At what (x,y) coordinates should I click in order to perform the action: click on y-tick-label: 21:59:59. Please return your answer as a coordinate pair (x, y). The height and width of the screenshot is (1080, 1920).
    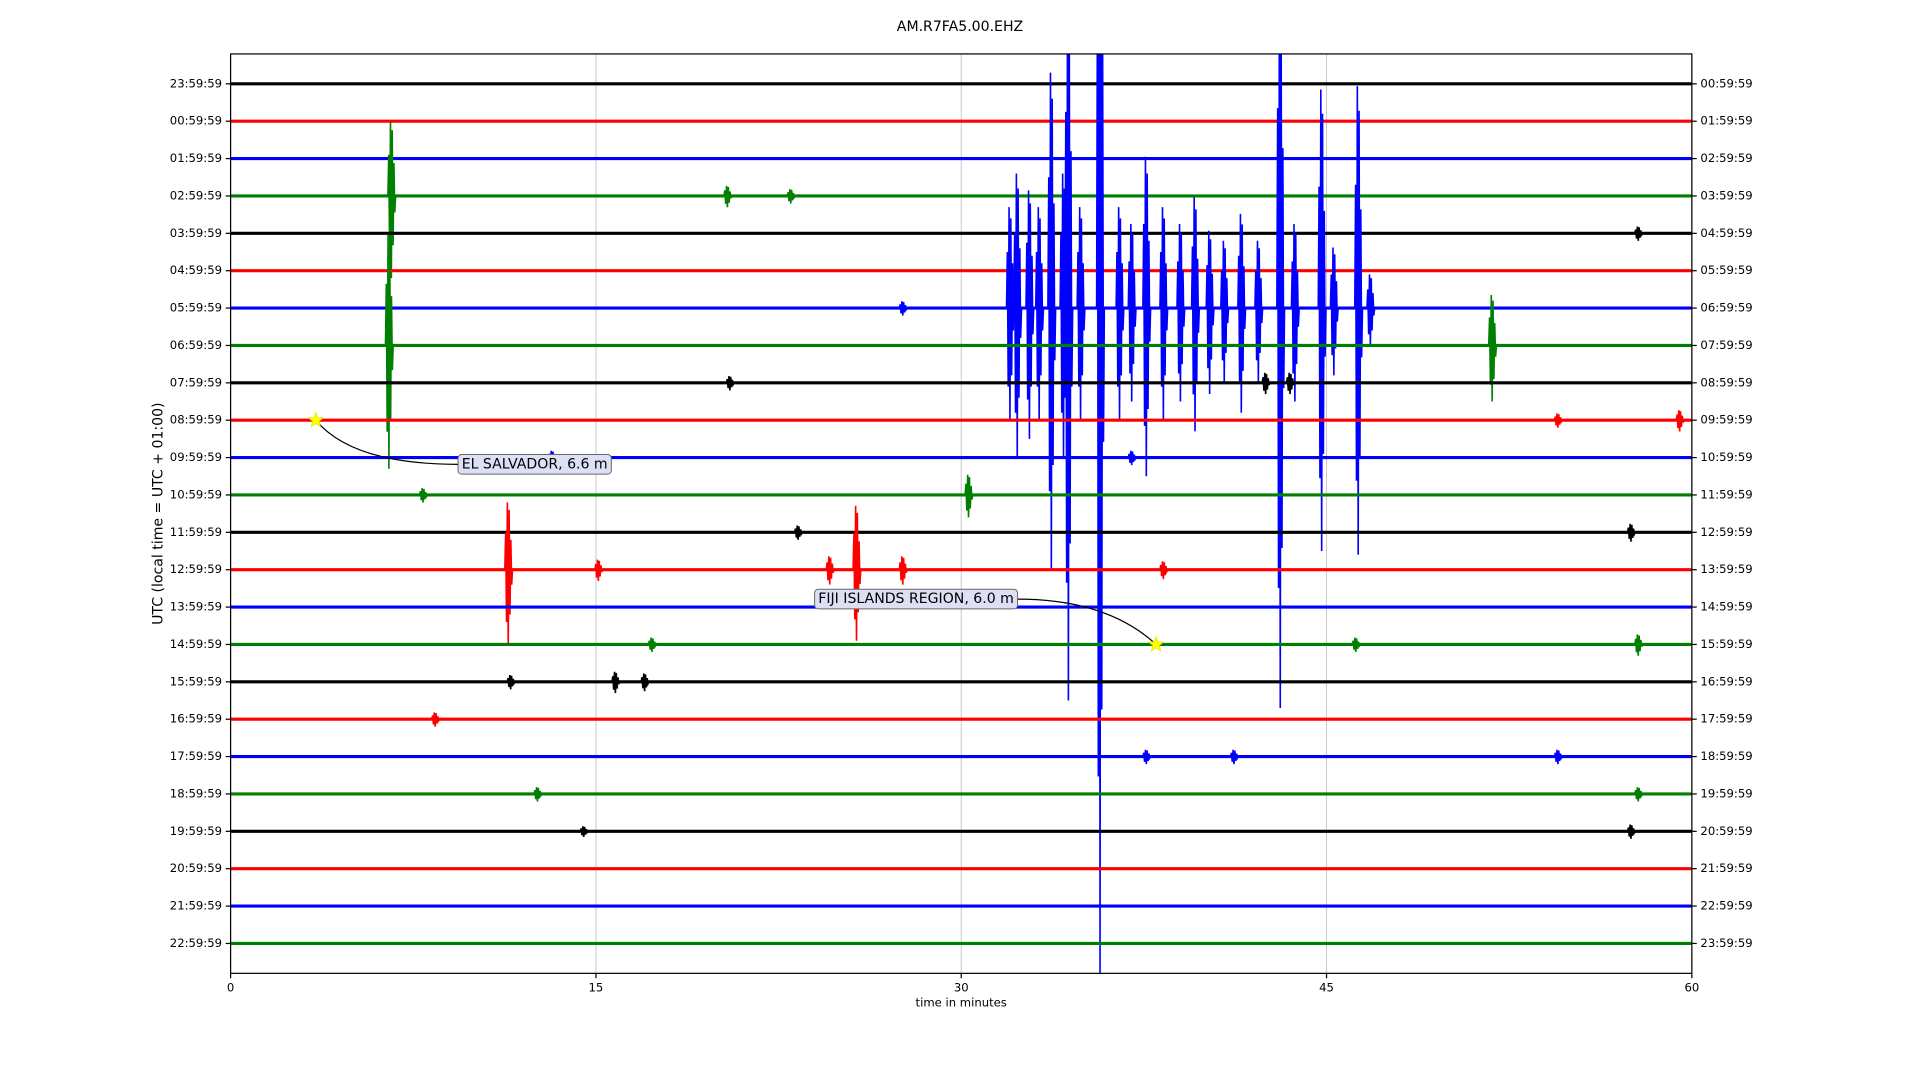
    Looking at the image, I should click on (196, 906).